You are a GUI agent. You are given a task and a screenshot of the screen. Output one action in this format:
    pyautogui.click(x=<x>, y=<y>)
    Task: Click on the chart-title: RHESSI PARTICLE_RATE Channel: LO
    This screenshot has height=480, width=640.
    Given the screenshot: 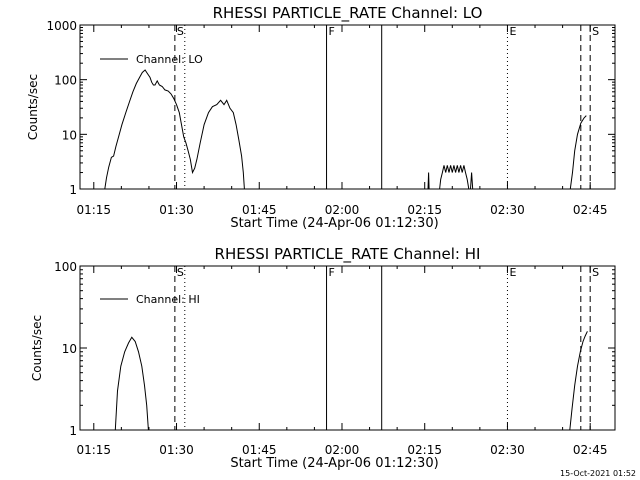 What is the action you would take?
    pyautogui.click(x=348, y=13)
    